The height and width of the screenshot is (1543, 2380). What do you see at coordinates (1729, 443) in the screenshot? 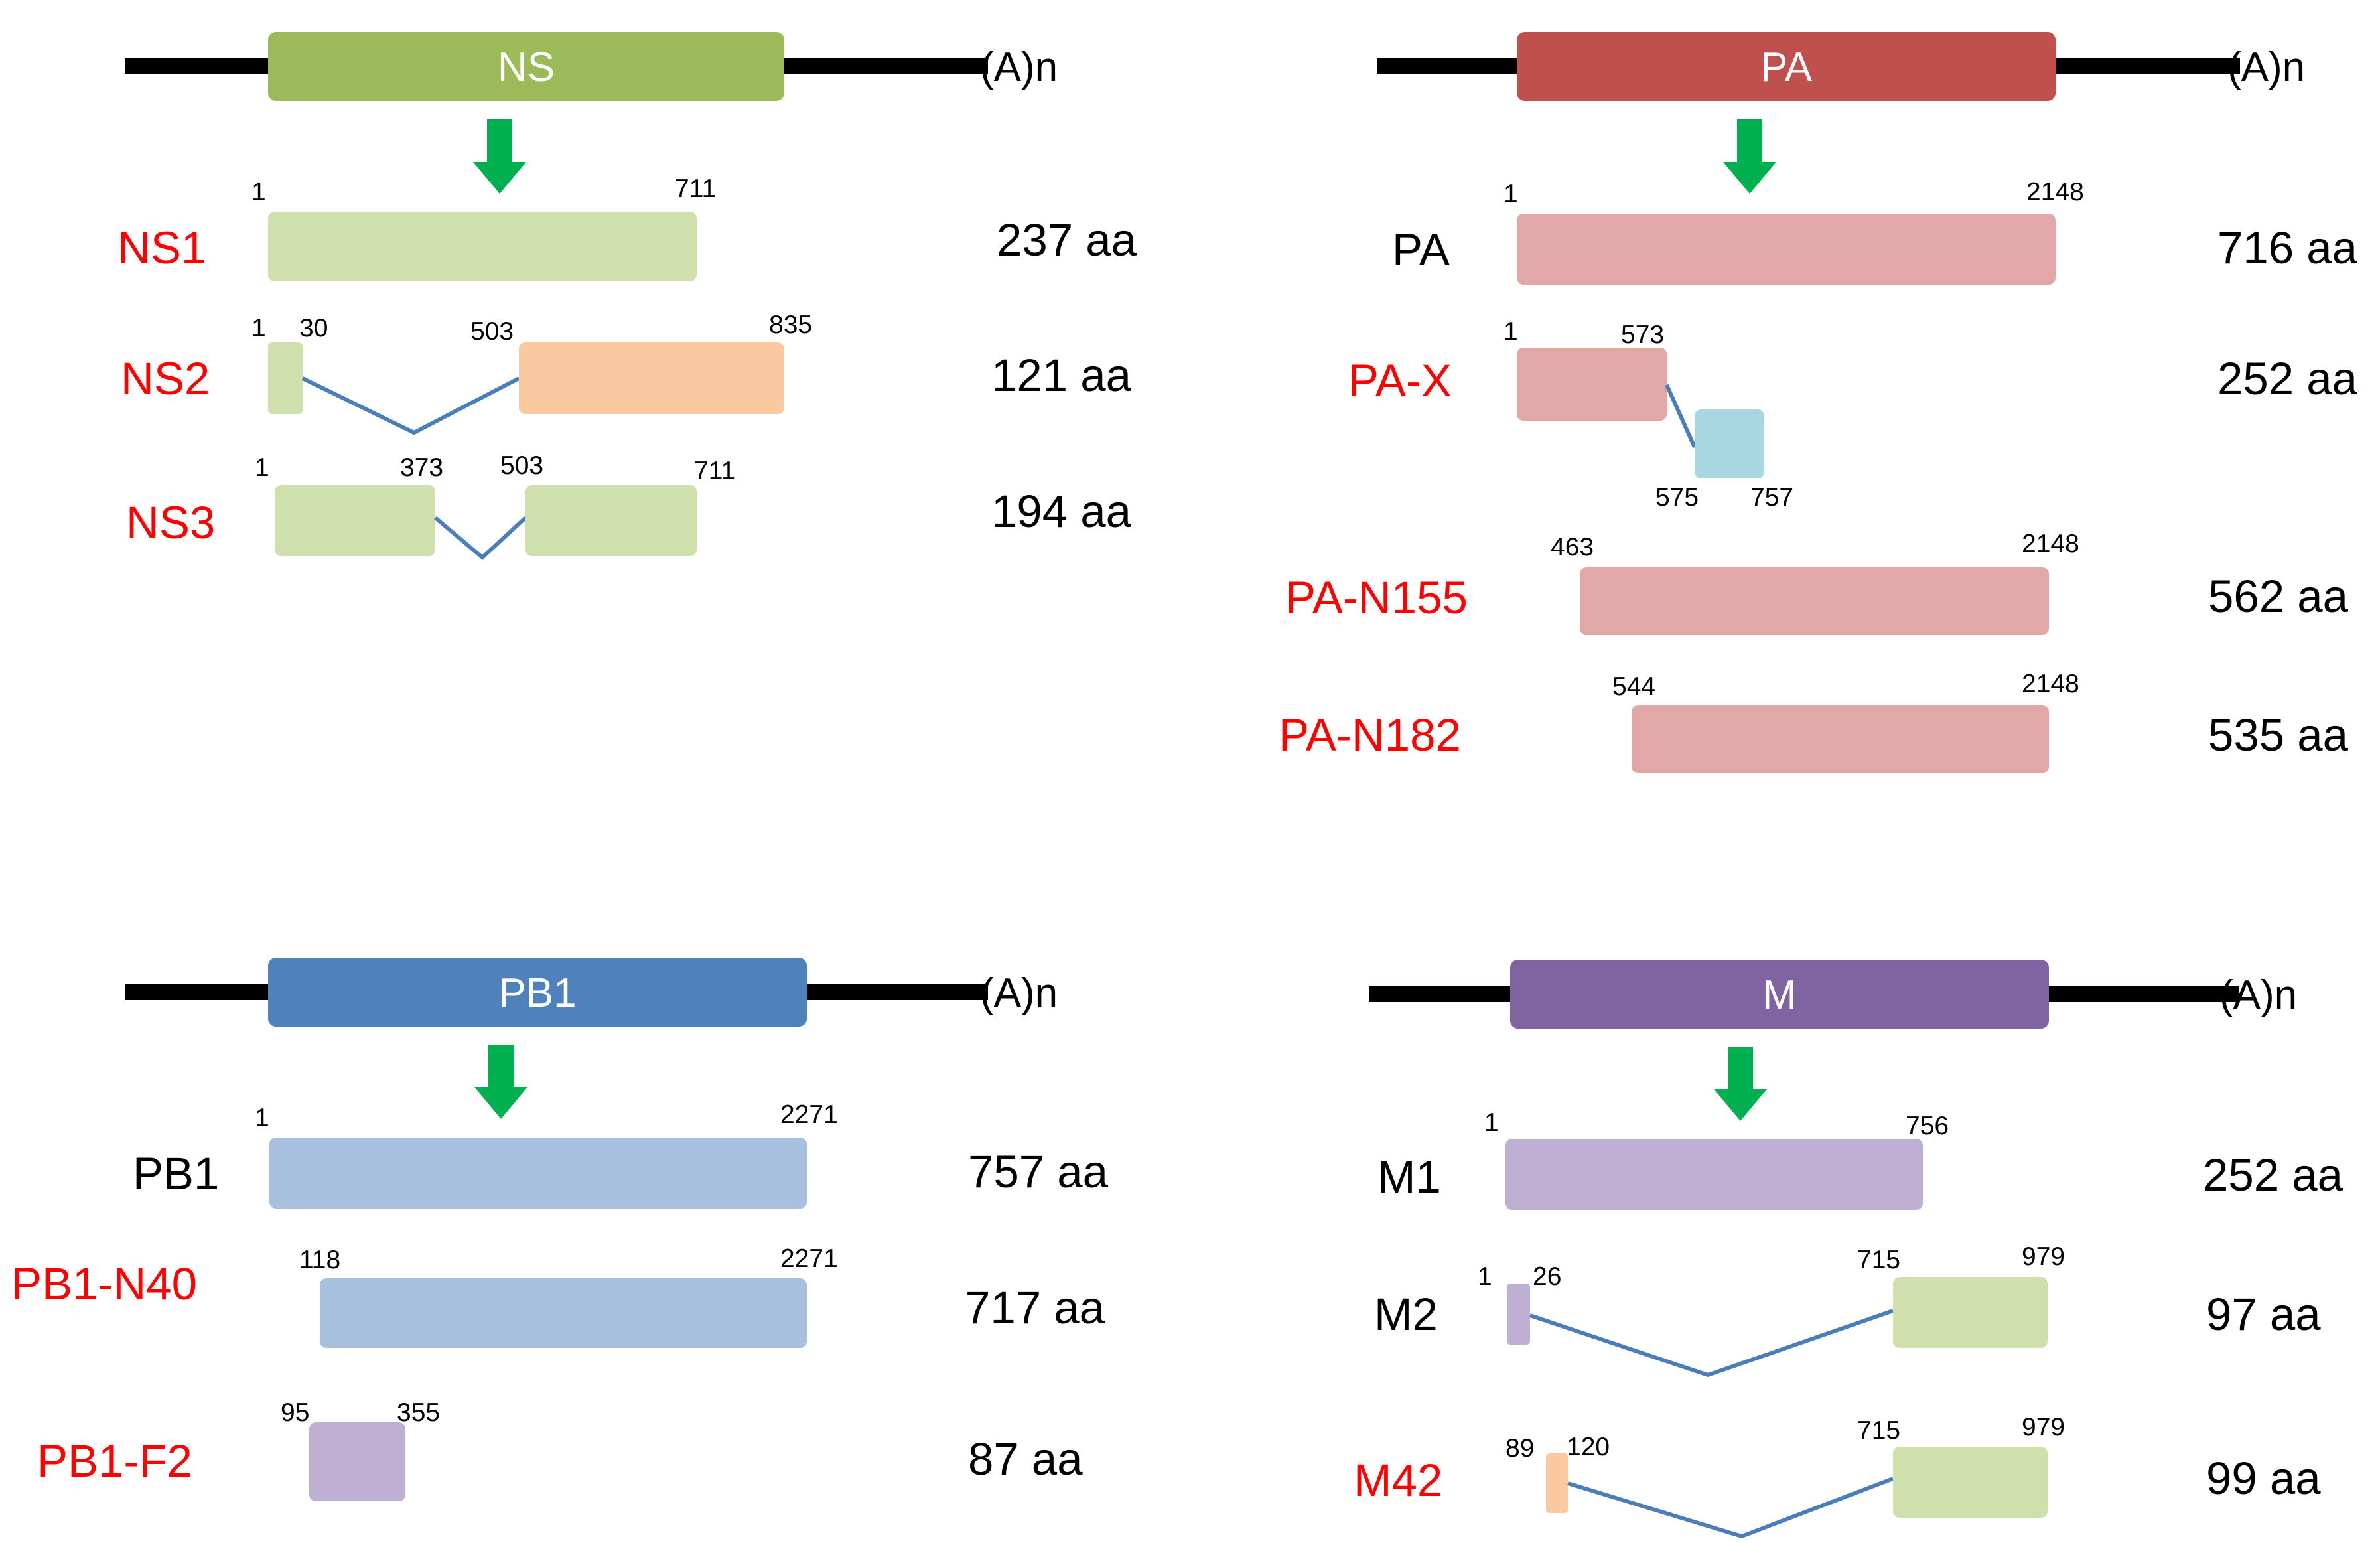
I see `pa-x-frame1` at bounding box center [1729, 443].